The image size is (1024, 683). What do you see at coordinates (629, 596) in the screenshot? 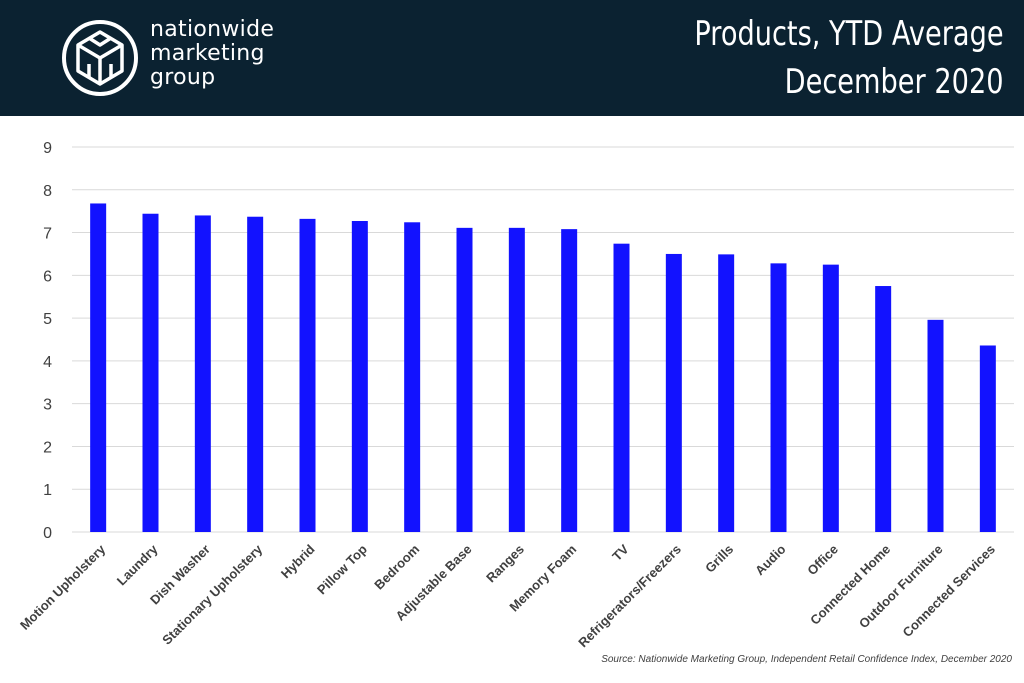
I see `x-tick-label: Refrigerators/Freezers` at bounding box center [629, 596].